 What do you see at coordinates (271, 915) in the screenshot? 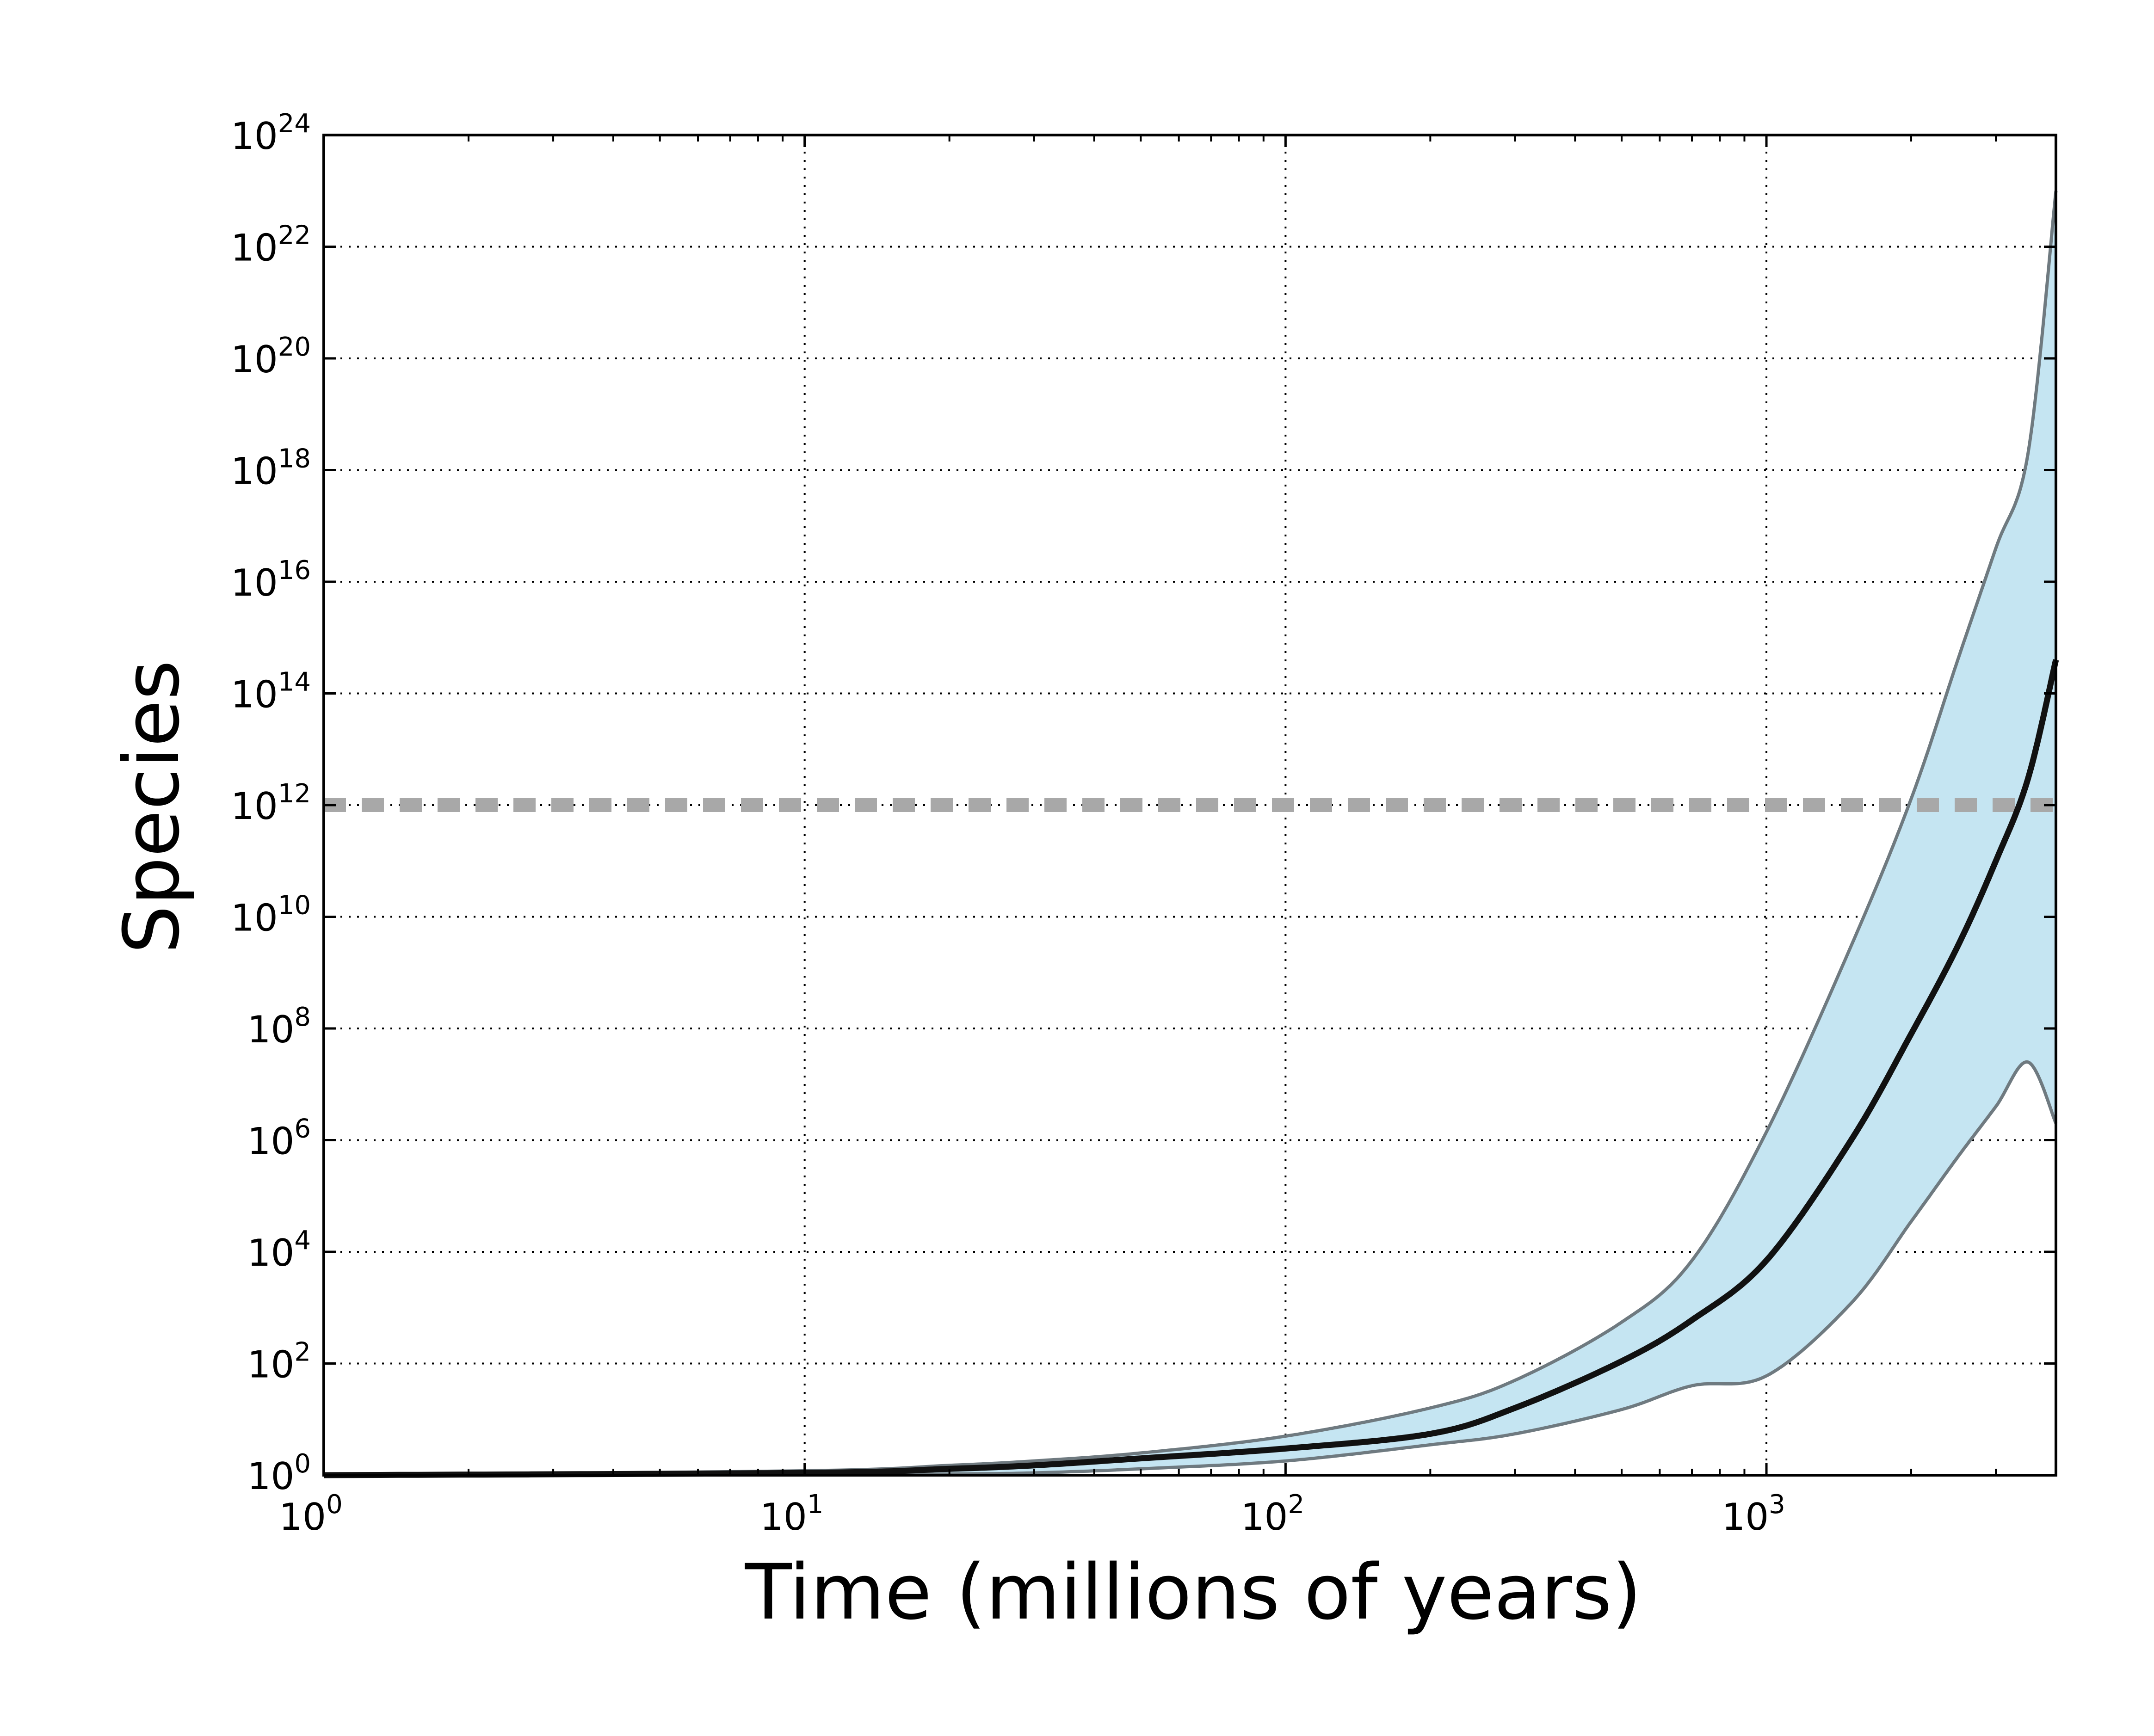
I see `y-tick-label: 10¹⁰` at bounding box center [271, 915].